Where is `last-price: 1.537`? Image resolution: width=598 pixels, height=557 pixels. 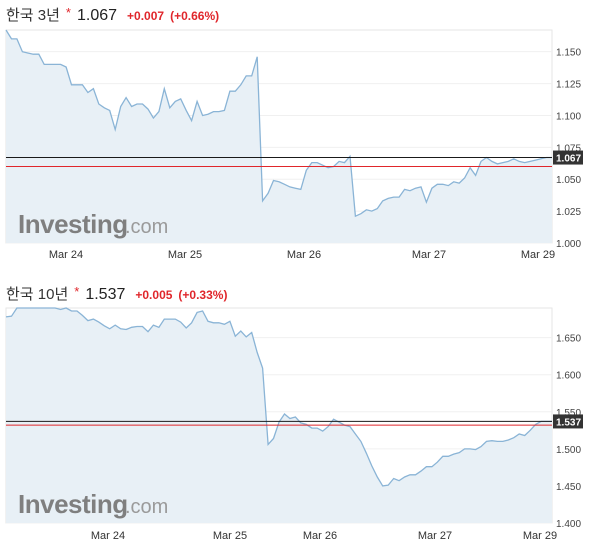 last-price: 1.537 is located at coordinates (105, 294).